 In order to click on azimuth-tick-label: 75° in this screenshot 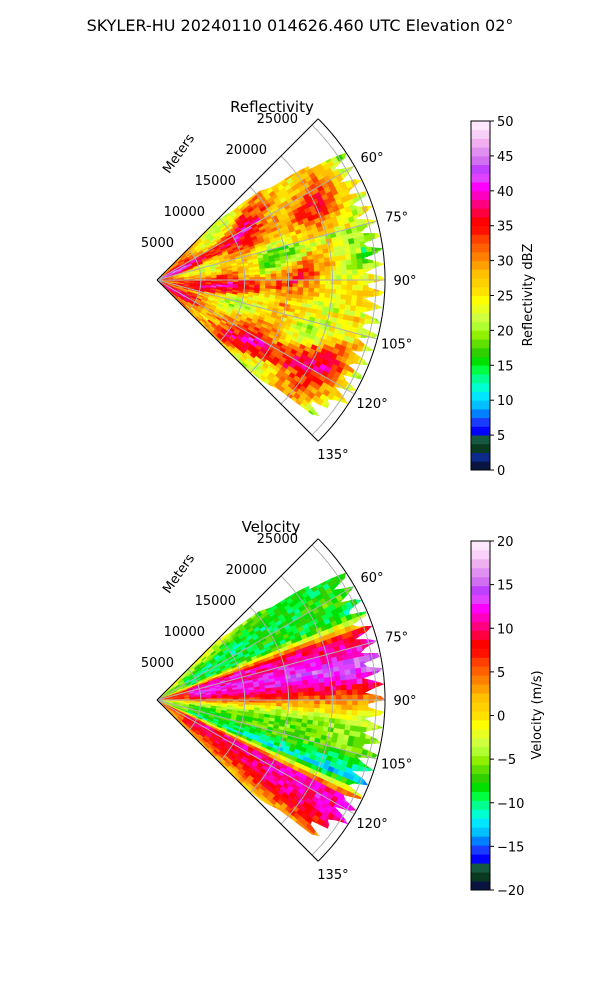, I will do `click(396, 217)`.